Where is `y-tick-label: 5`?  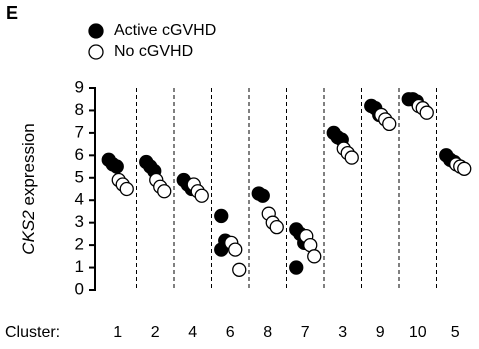 y-tick-label: 5 is located at coordinates (79, 176).